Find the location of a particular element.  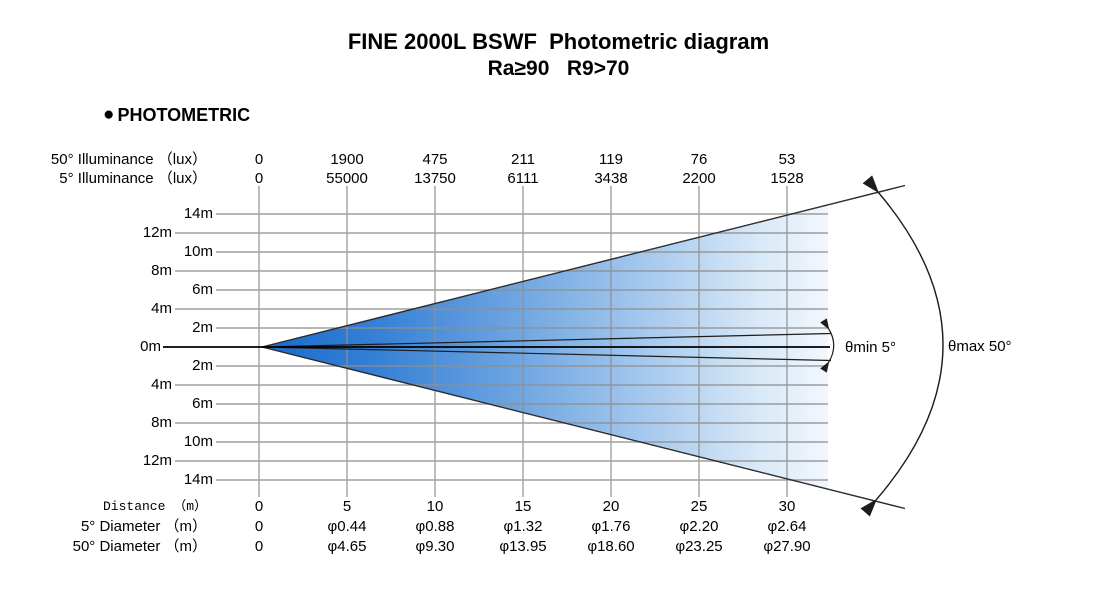

illuminance-50-label: 50° Illuminance （lux） is located at coordinates (128, 159).